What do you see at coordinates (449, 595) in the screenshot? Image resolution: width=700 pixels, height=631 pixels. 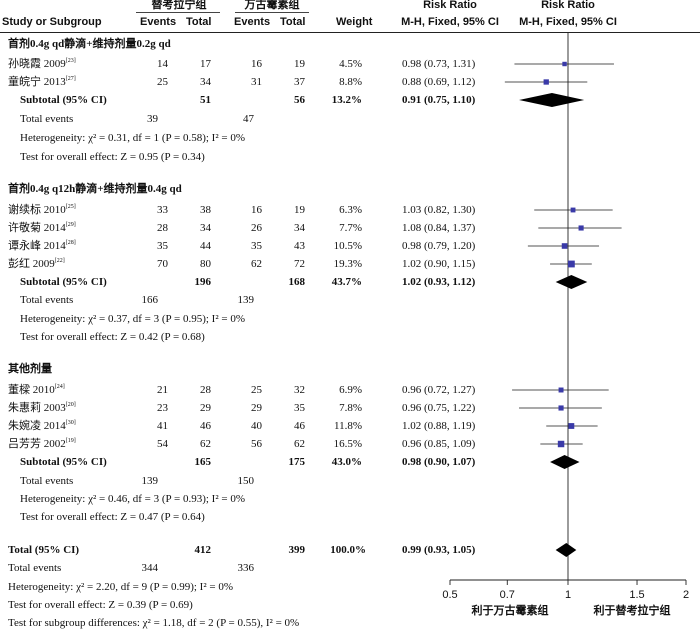 I see `x-tick-label: 0.5` at bounding box center [449, 595].